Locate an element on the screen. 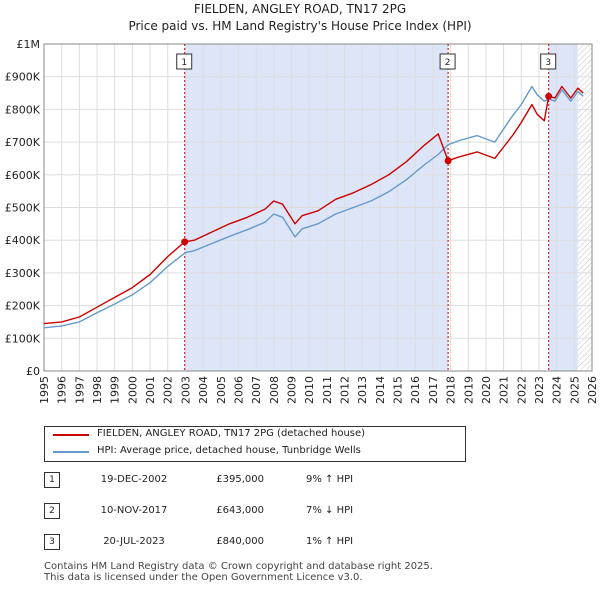 The height and width of the screenshot is (590, 600). x-tick-label: 2008 is located at coordinates (274, 390).